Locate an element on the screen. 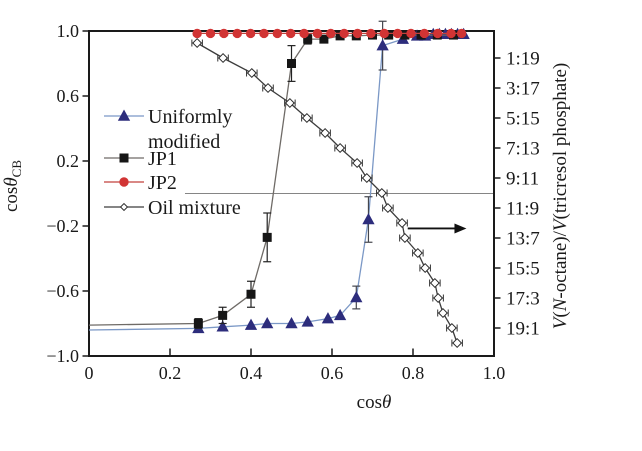 The image size is (642, 451). right-y-axis: 1:19 3:17 5:15 7:13 9:11 11:9 13:7 15:5 17:3 19:1 is located at coordinates (517, 194).